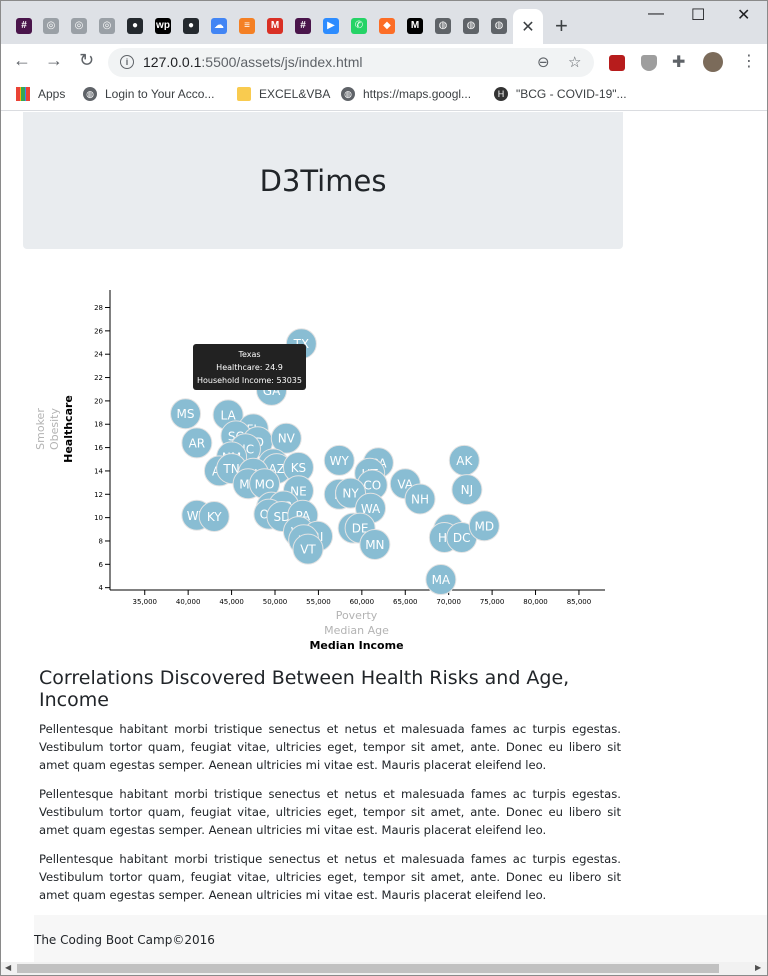 The height and width of the screenshot is (976, 768). What do you see at coordinates (356, 645) in the screenshot?
I see `x-axis-label-2: Median Income` at bounding box center [356, 645].